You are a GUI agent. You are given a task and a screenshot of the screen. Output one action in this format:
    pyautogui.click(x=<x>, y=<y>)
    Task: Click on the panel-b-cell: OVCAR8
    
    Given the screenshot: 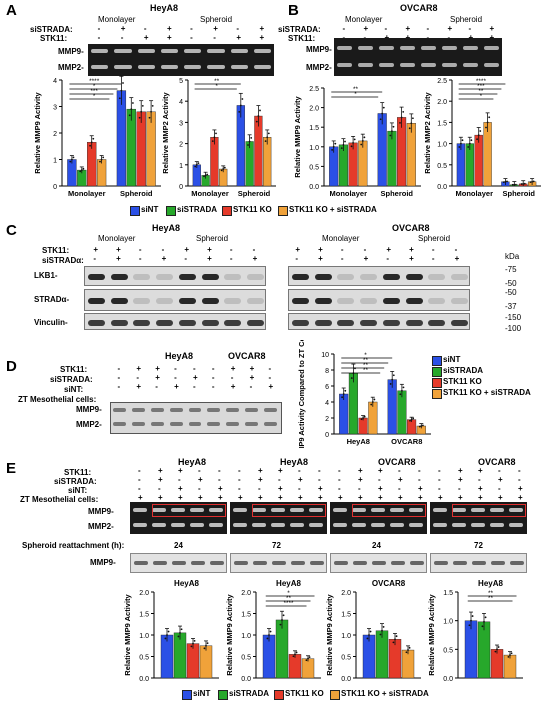 What is the action you would take?
    pyautogui.click(x=419, y=8)
    